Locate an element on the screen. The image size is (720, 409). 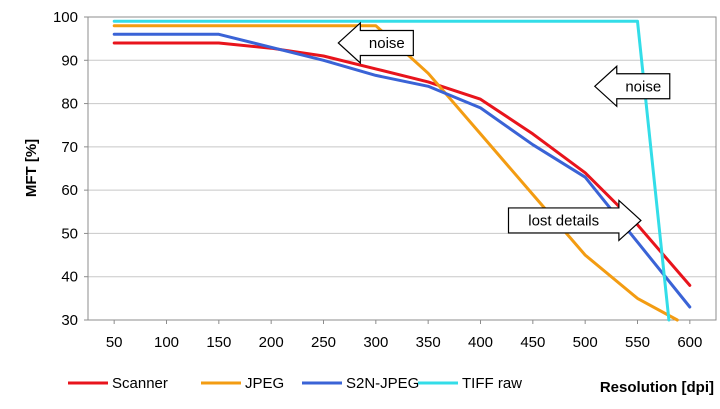
x-tick-label: 100 is located at coordinates (166, 342).